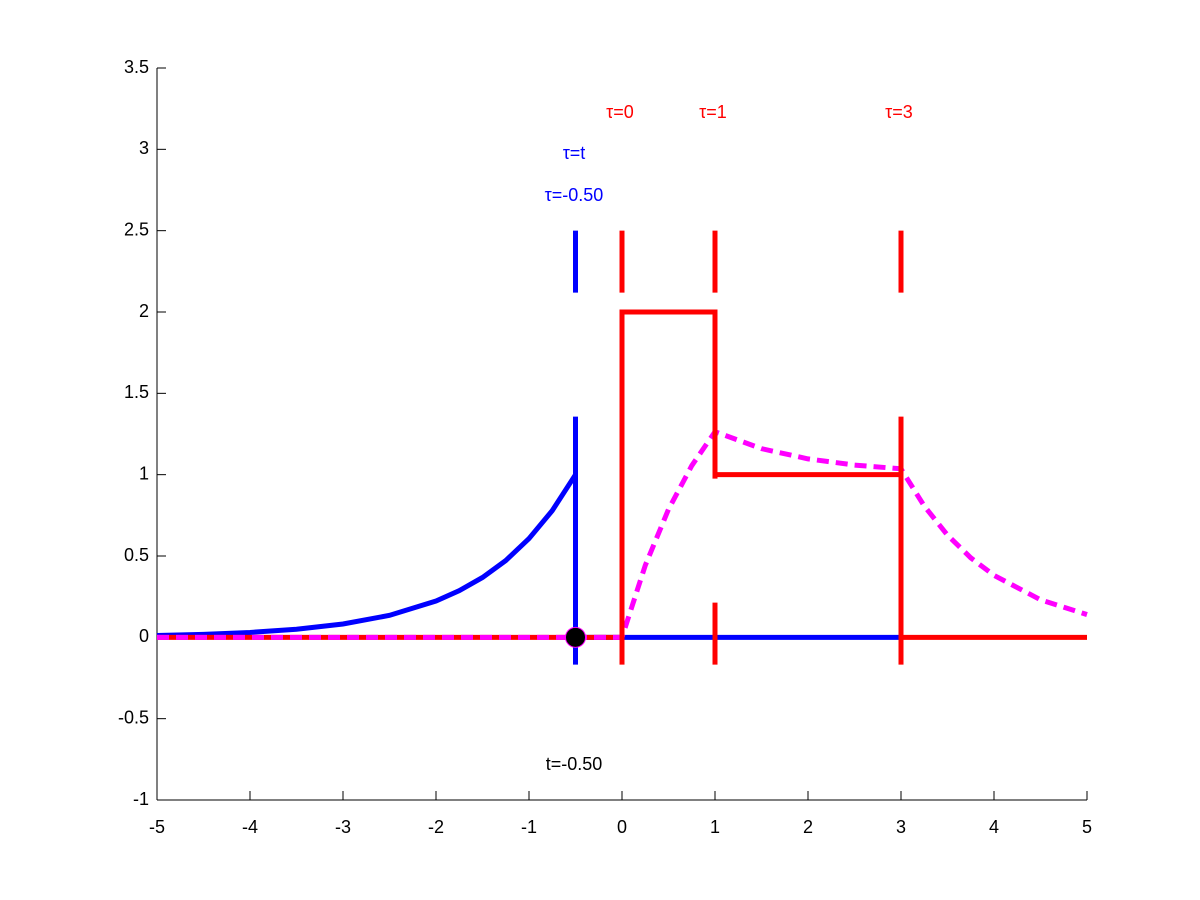 The height and width of the screenshot is (900, 1200). What do you see at coordinates (133, 717) in the screenshot?
I see `y-tick-label: -0.5` at bounding box center [133, 717].